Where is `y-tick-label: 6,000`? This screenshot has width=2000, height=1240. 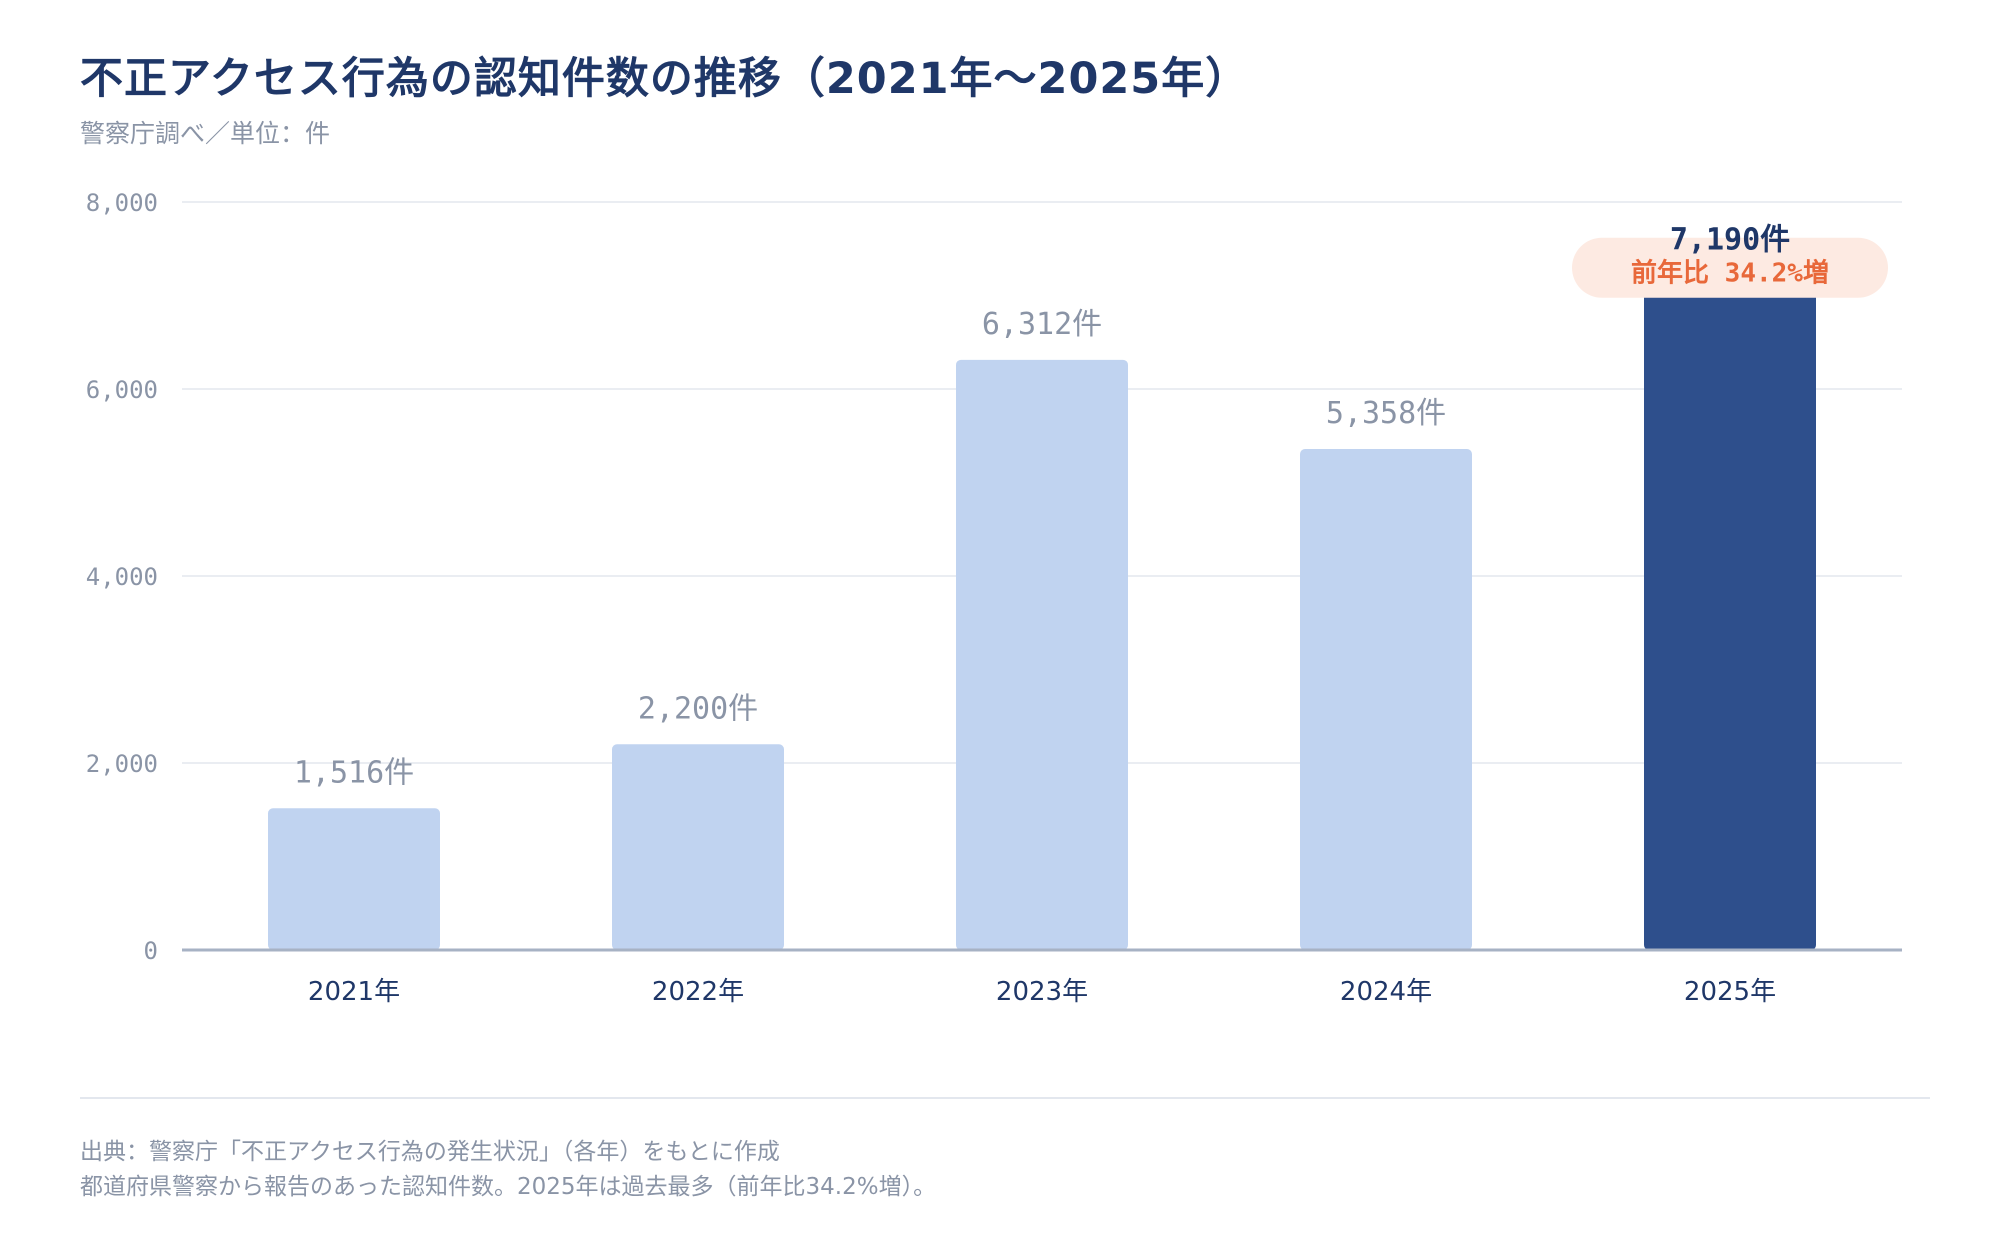
y-tick-label: 6,000 is located at coordinates (122, 390).